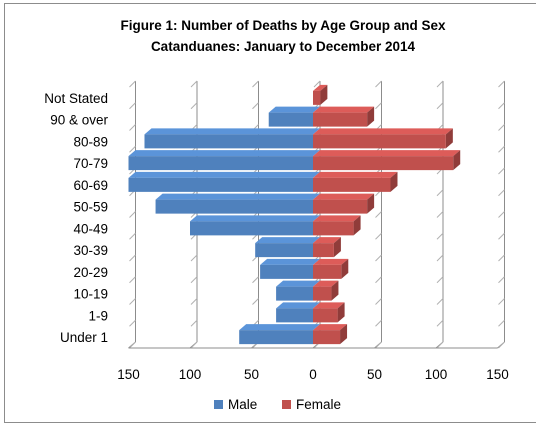  What do you see at coordinates (318, 404) in the screenshot?
I see `female-legend-label: Female` at bounding box center [318, 404].